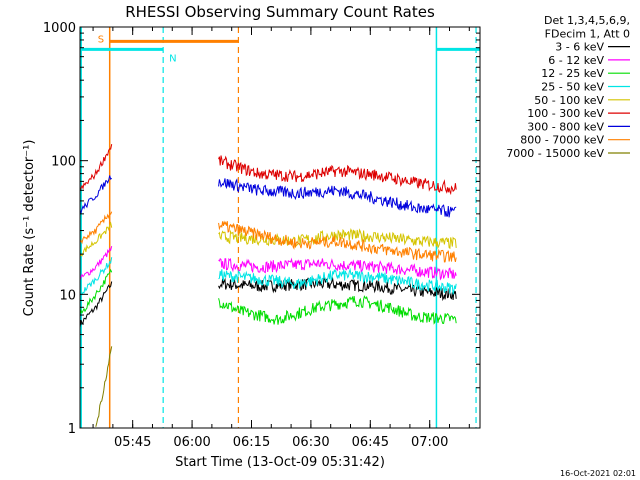 The height and width of the screenshot is (480, 640). I want to click on y-tick-label: 1, so click(72, 429).